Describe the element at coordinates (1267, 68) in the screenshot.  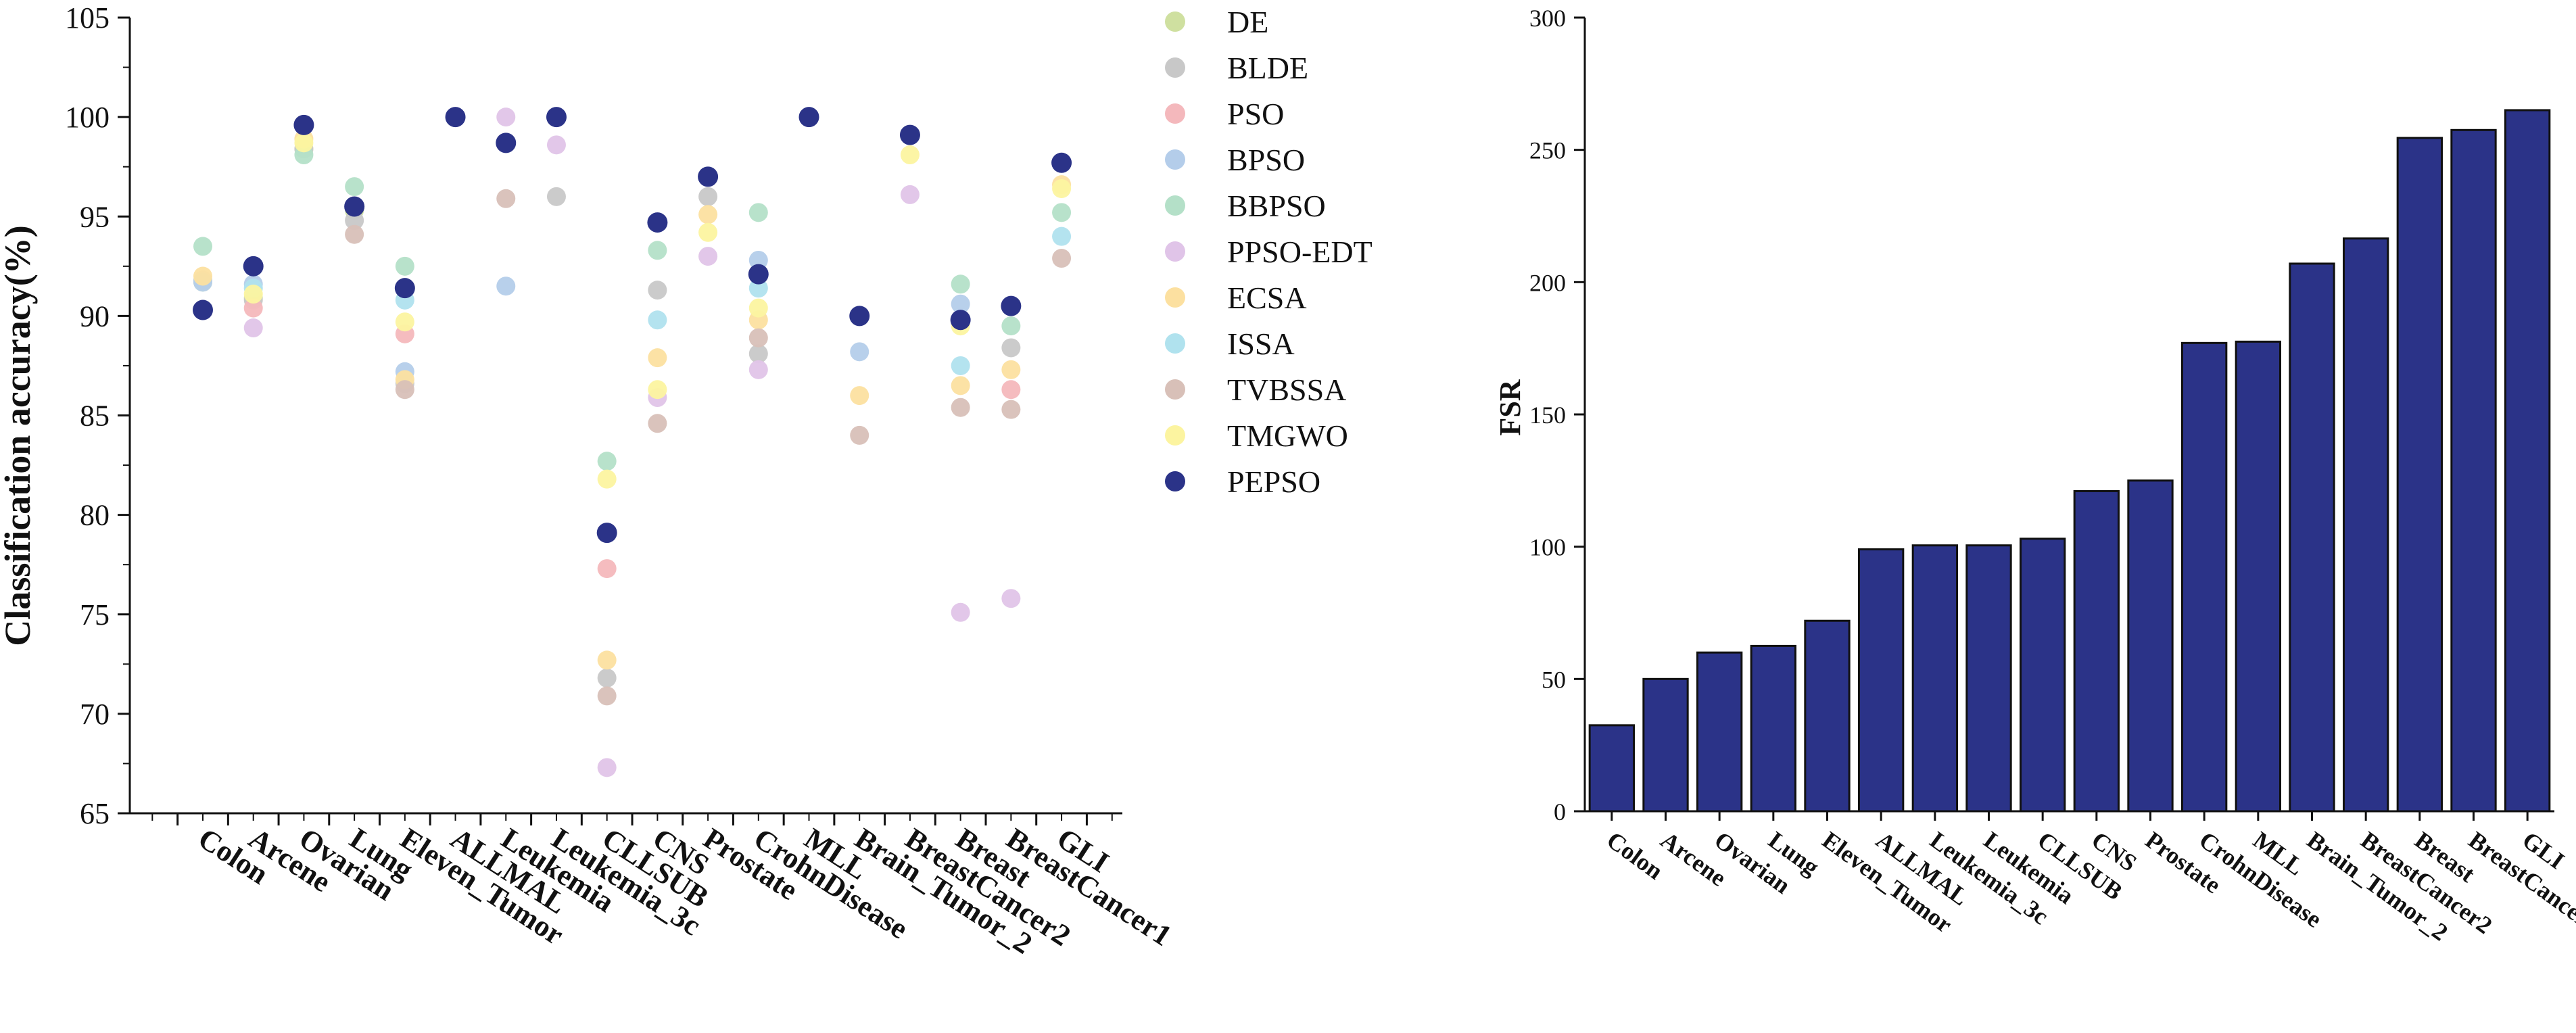
I see `legend-label: BLDE` at that location.